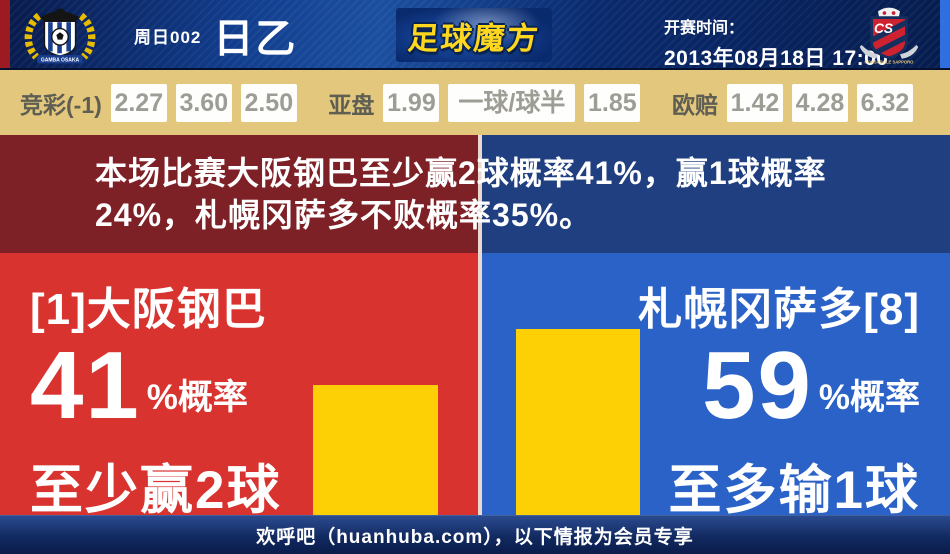  Describe the element at coordinates (203, 102) in the screenshot. I see `odds-value-box: 3.60` at that location.